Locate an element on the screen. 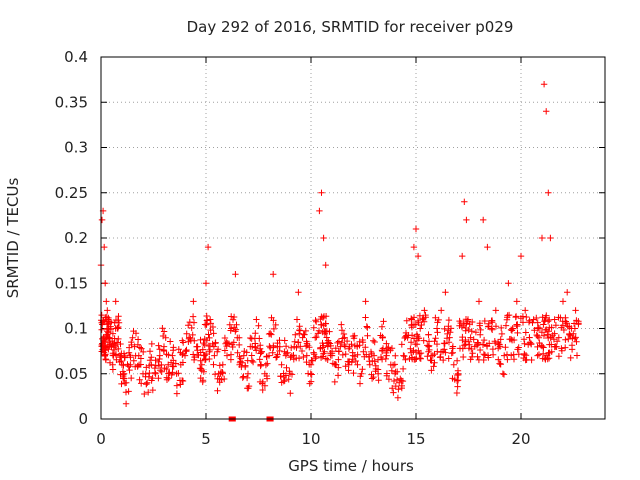 This screenshot has height=480, width=640. x-axis-label: GPS time / hours is located at coordinates (351, 466).